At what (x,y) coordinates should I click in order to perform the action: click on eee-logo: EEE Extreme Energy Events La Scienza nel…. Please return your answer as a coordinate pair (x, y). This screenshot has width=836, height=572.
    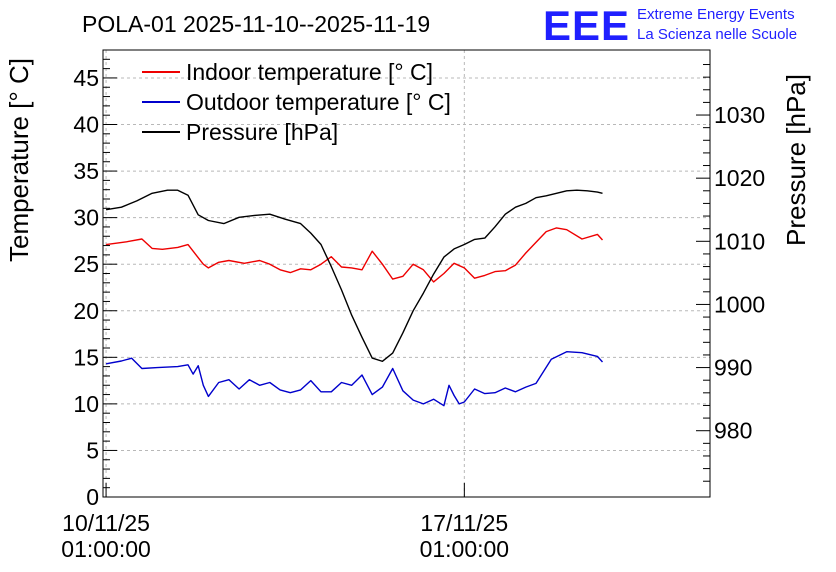
    Looking at the image, I should click on (670, 25).